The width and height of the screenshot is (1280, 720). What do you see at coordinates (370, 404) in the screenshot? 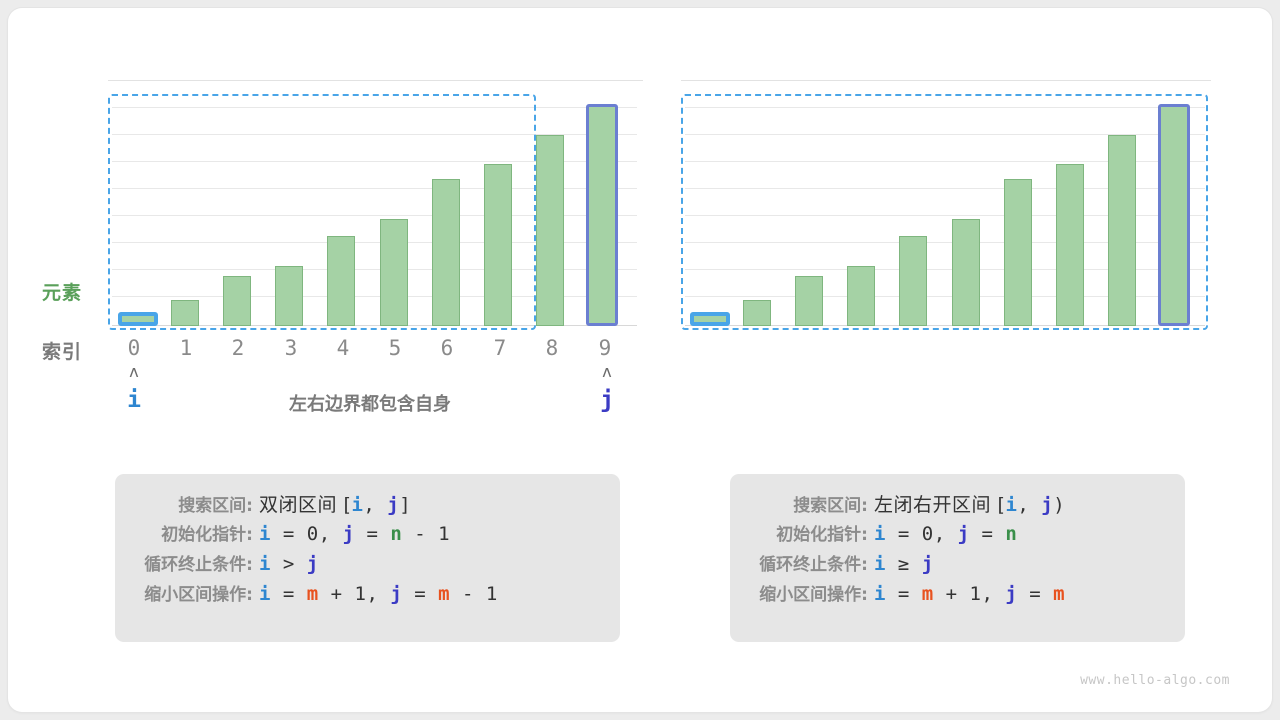
I see `note-boundary-left: 左右边界都包含自身` at bounding box center [370, 404].